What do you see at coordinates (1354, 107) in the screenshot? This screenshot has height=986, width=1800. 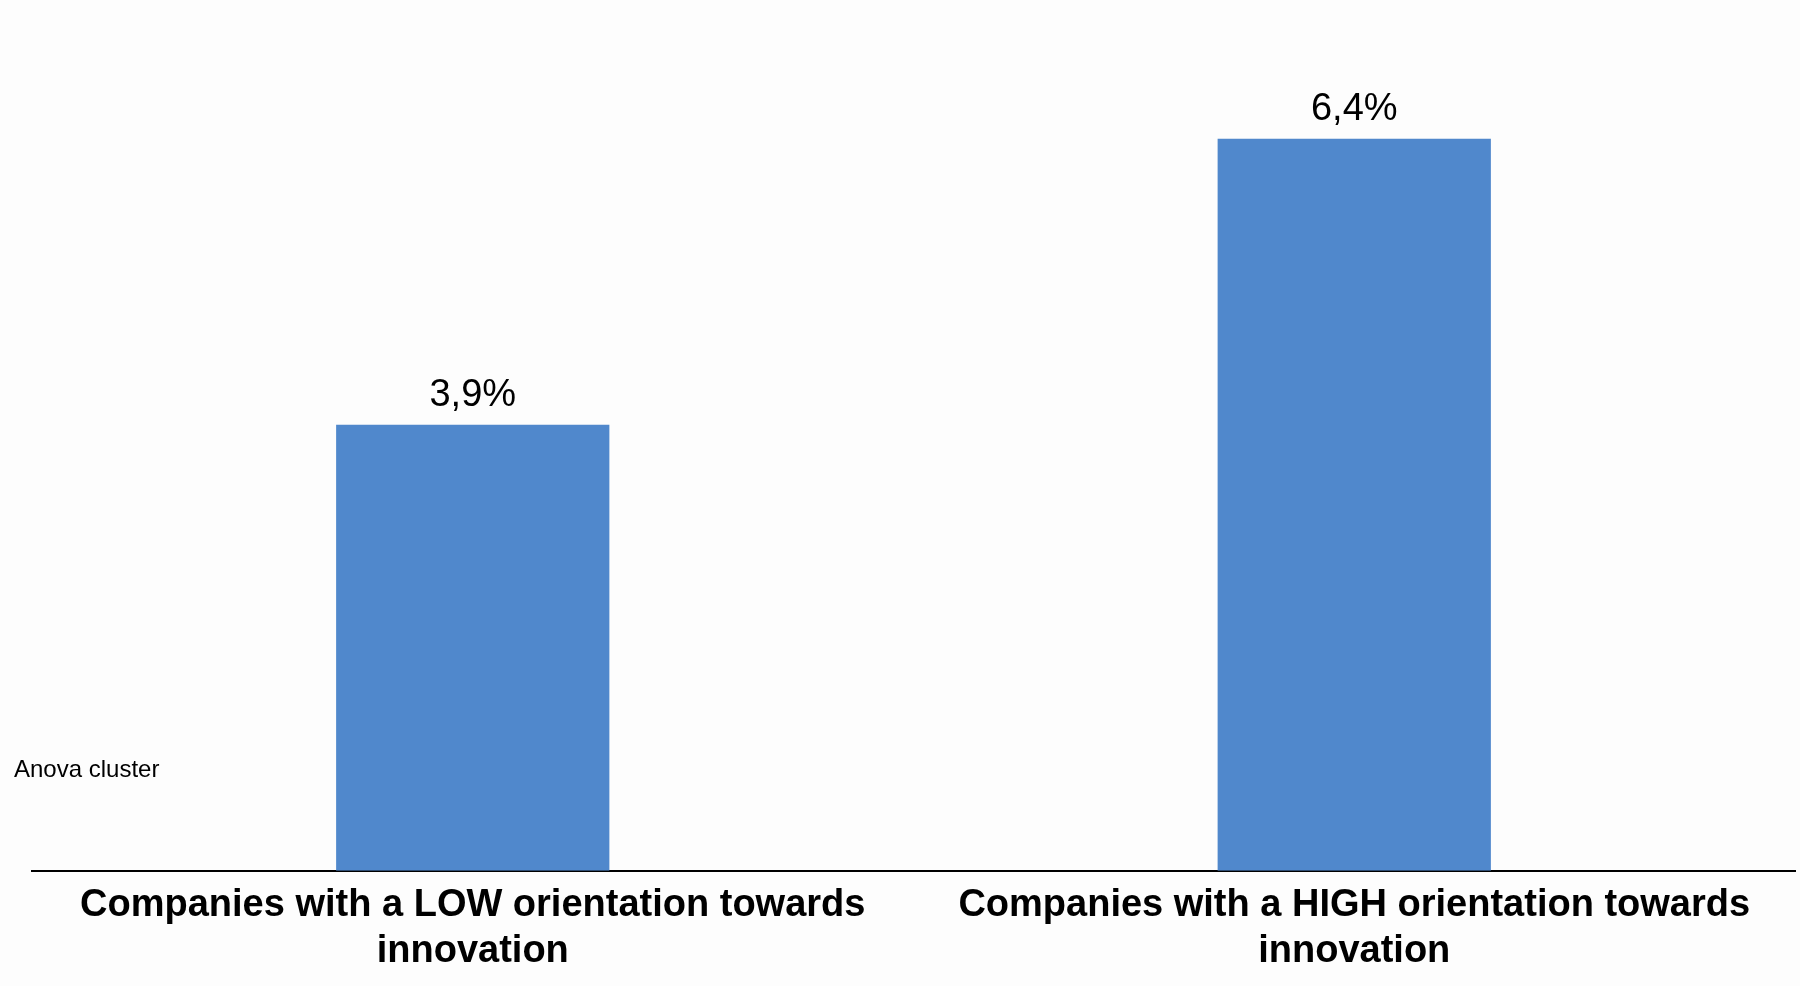 I see `data-label: 6,4%` at bounding box center [1354, 107].